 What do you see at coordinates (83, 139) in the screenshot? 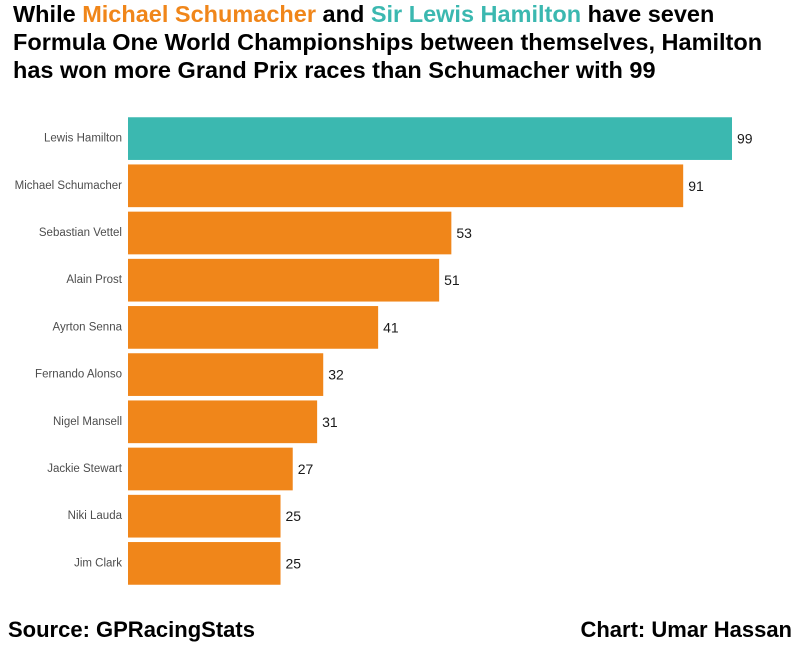
I see `category-label-lewis-hamilton: Lewis Hamilton` at bounding box center [83, 139].